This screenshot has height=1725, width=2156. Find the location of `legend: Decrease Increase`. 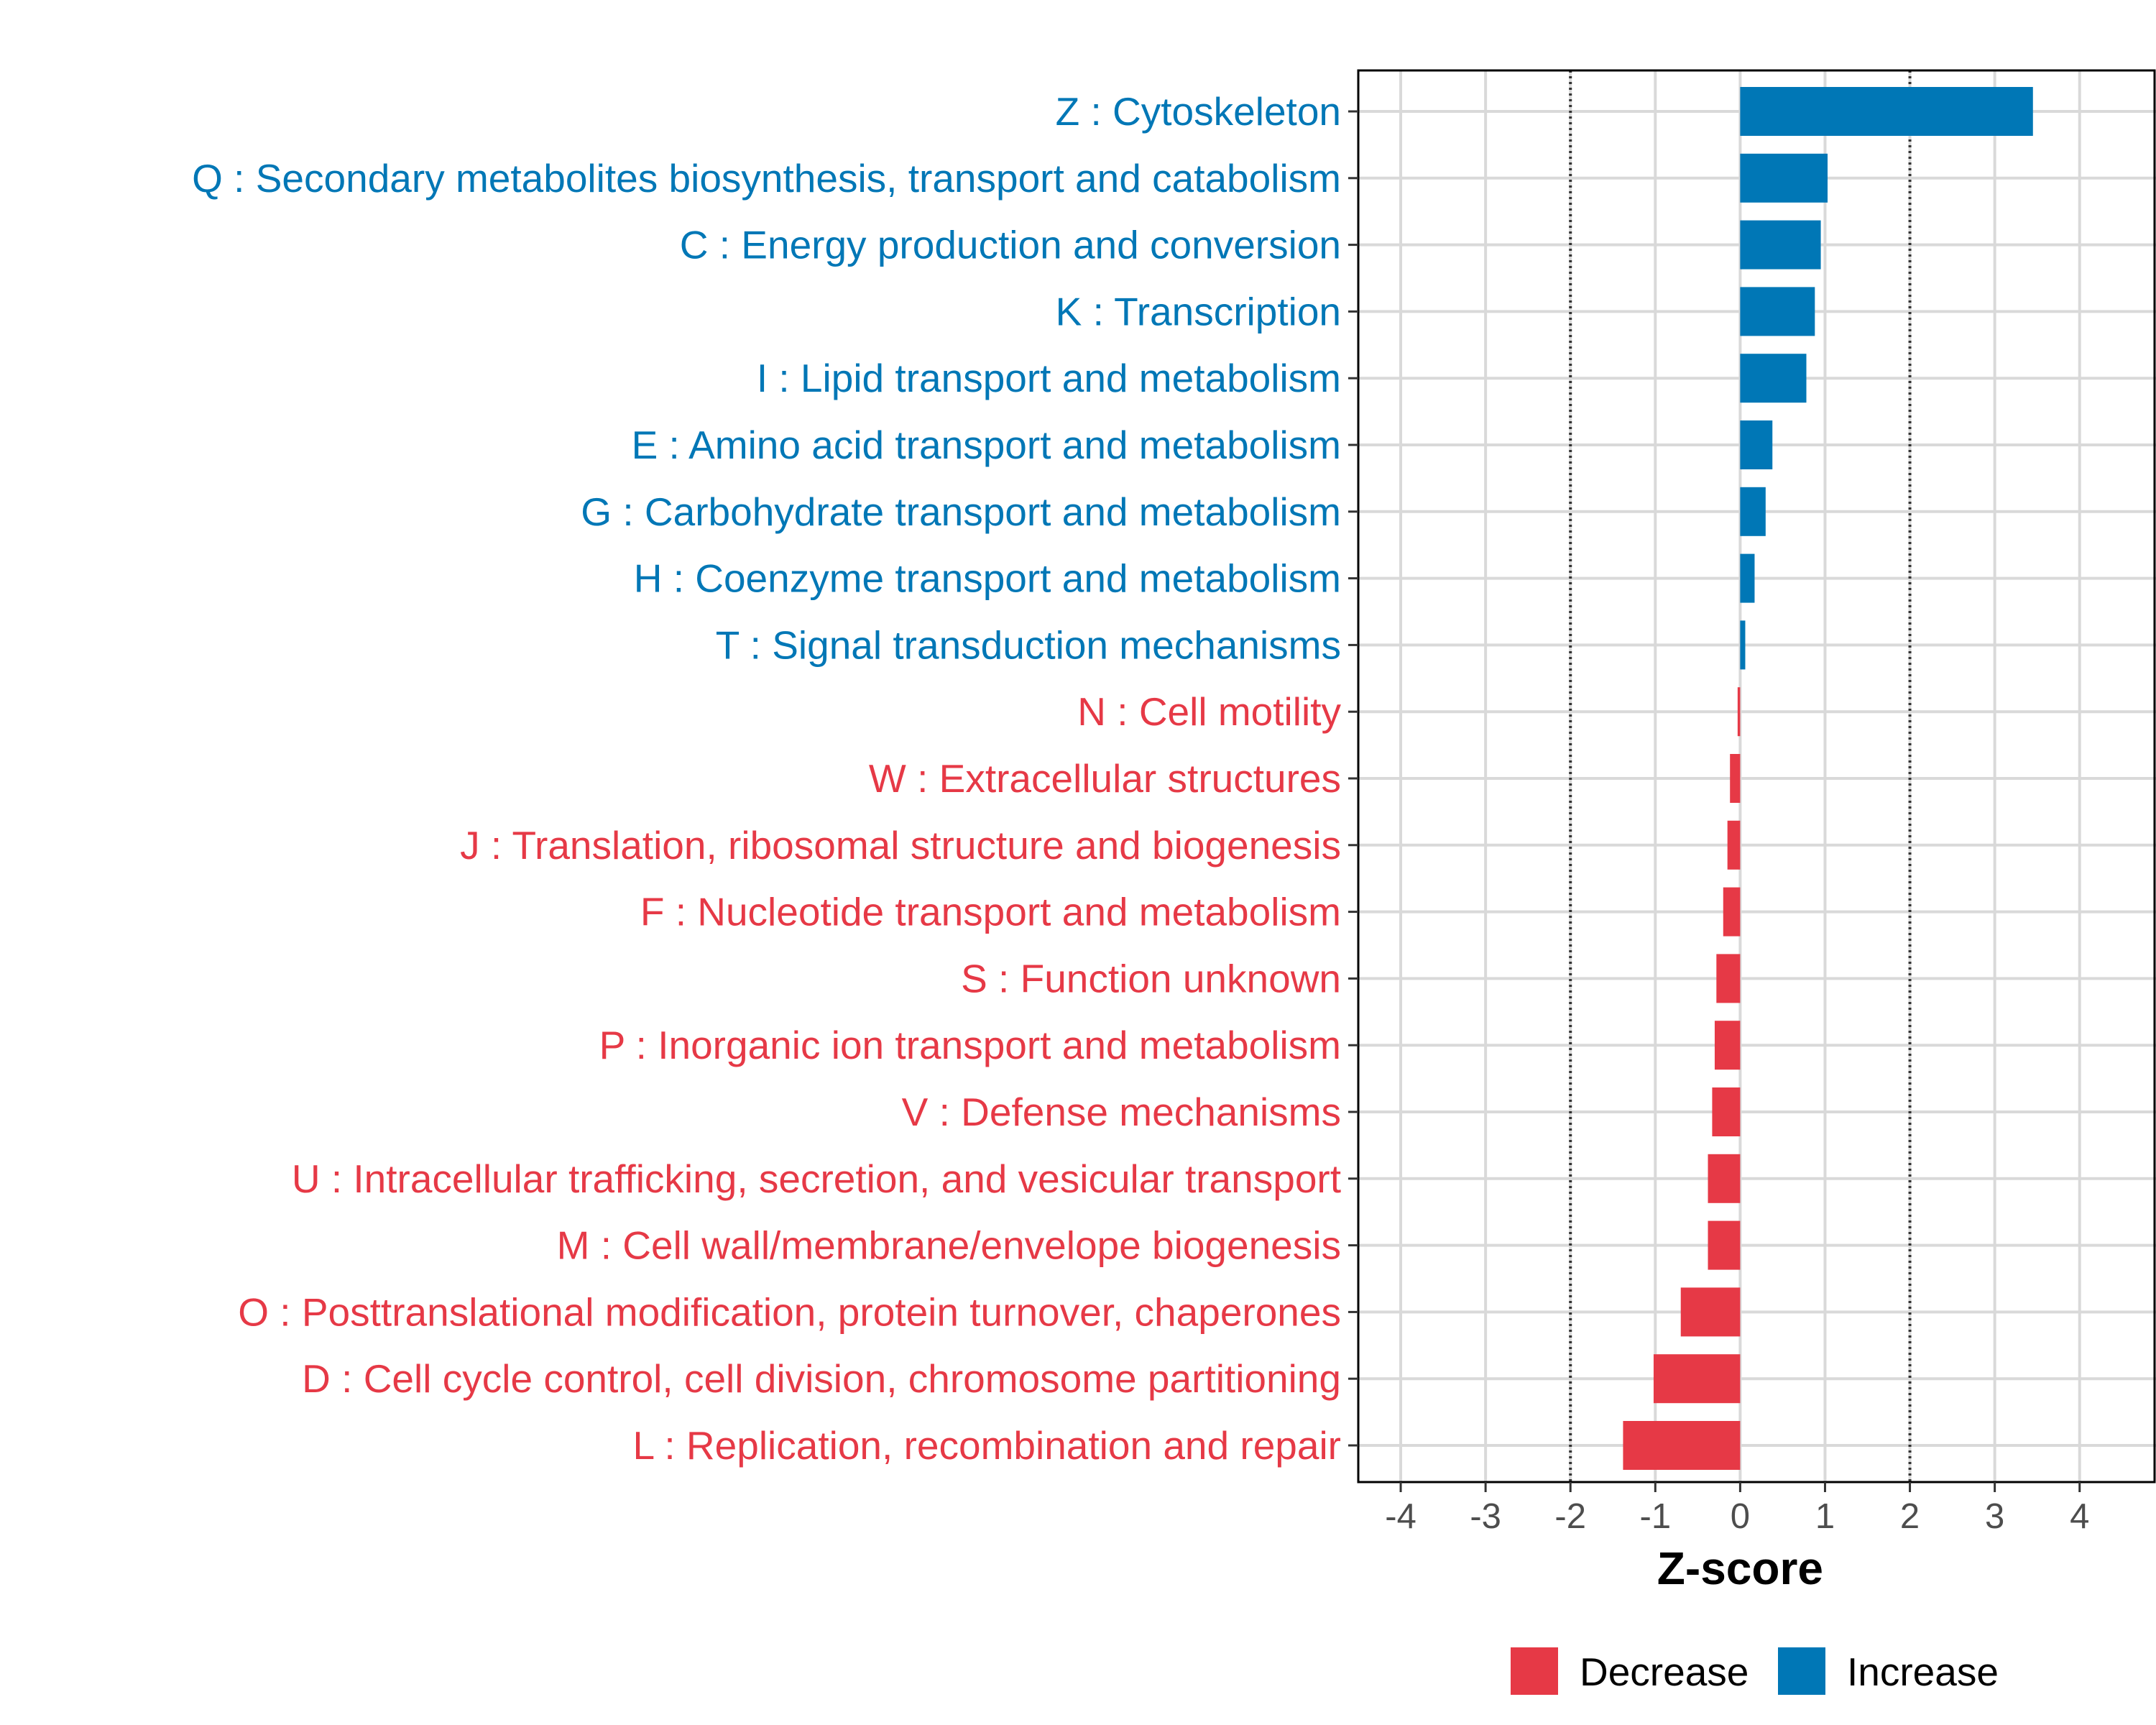

legend: Decrease Increase is located at coordinates (1755, 1671).